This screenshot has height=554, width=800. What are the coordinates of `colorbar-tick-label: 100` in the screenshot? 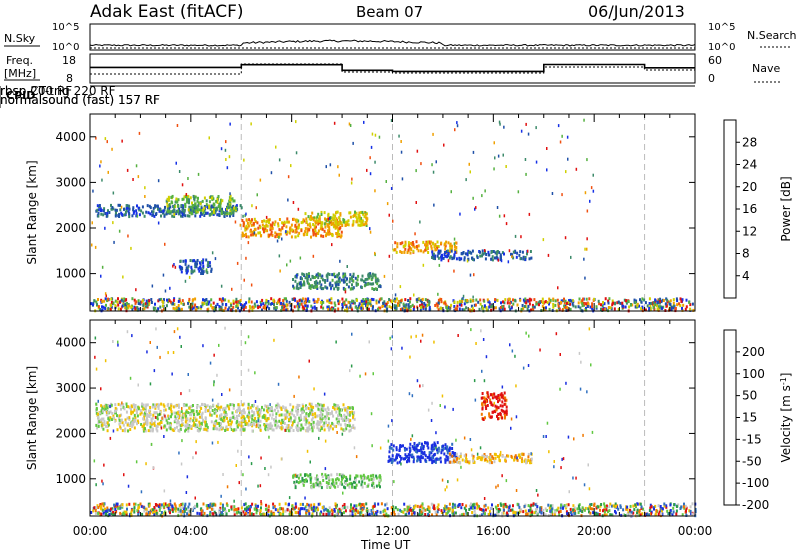 It's located at (753, 374).